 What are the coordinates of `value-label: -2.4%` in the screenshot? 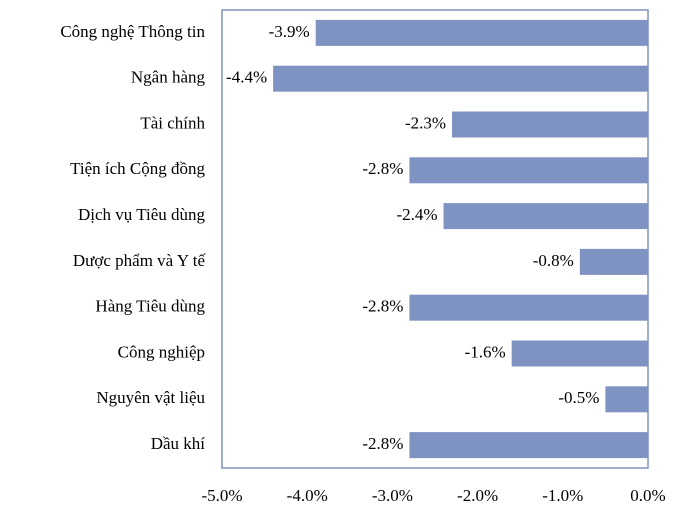 It's located at (416, 214).